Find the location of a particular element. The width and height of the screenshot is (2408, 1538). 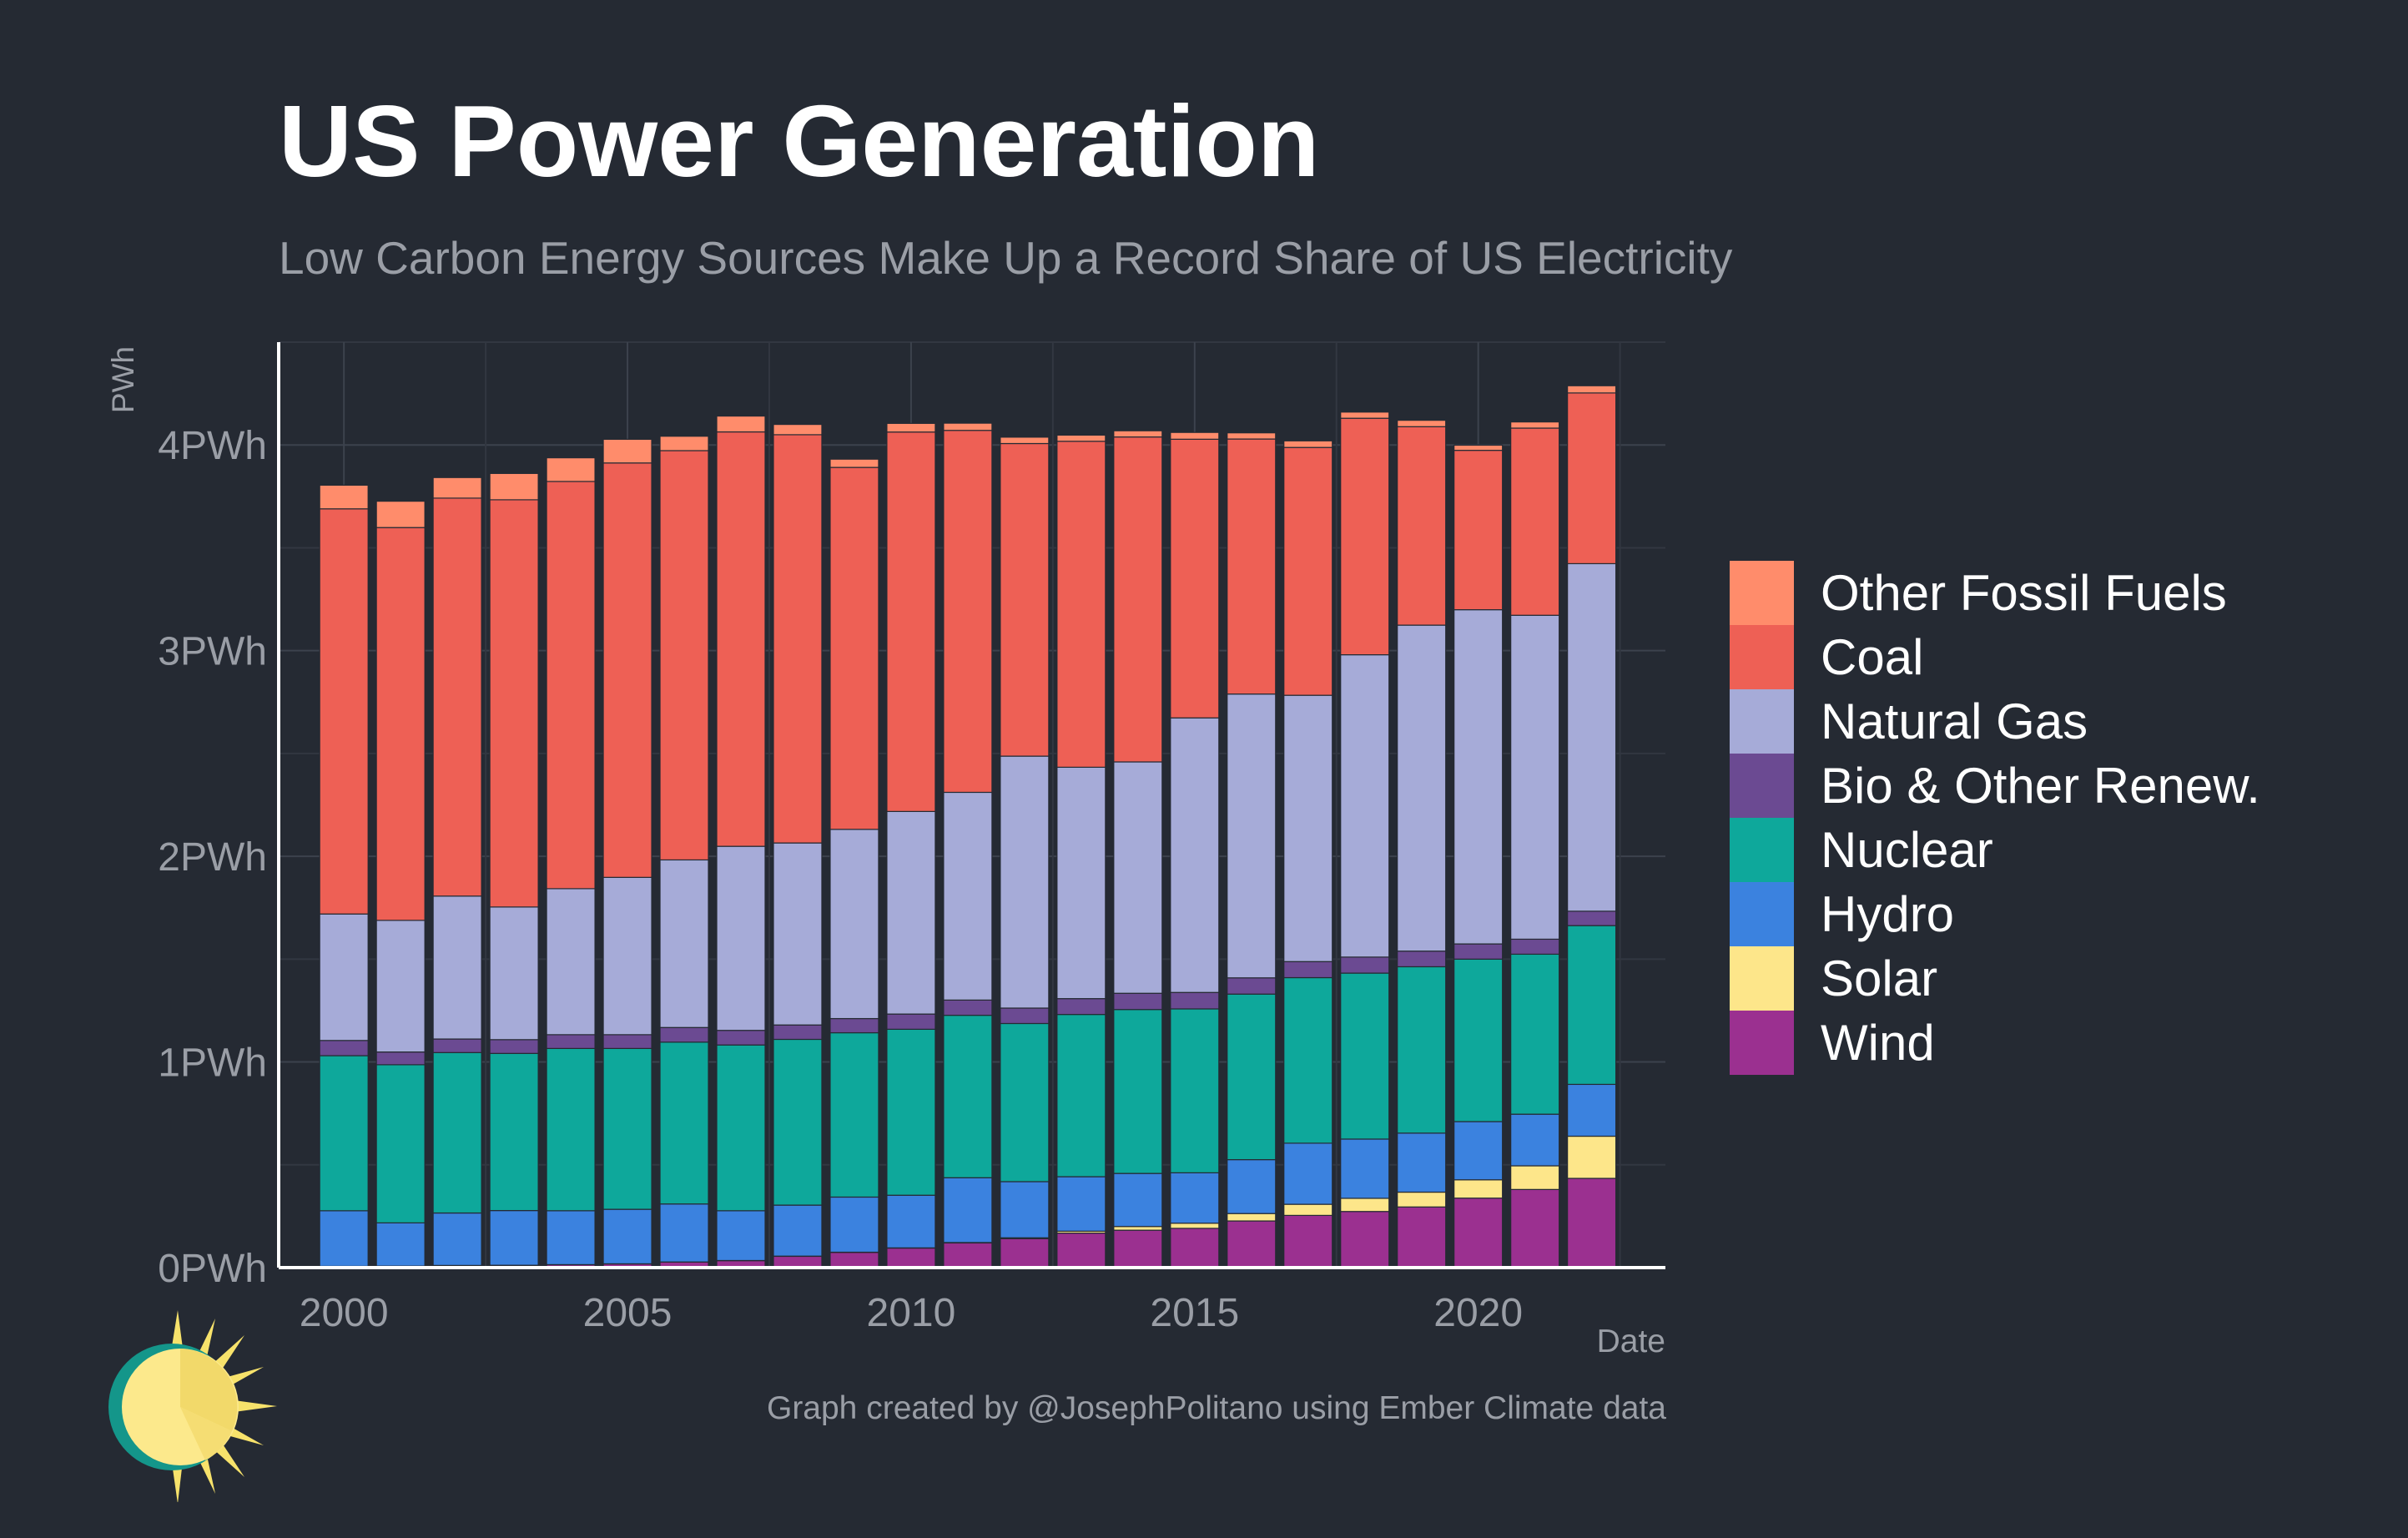

bar-segment-natural-gas-2018 is located at coordinates (1365, 805).